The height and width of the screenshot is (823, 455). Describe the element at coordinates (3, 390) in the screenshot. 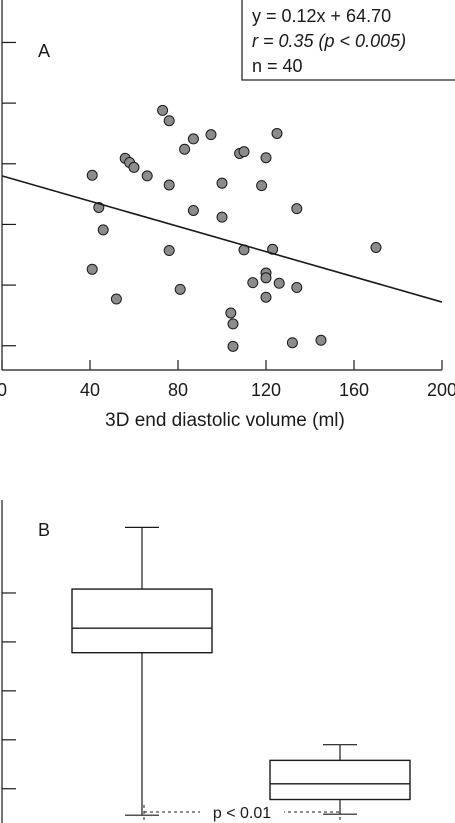

I see `scatter-x-tick-label: 0` at that location.